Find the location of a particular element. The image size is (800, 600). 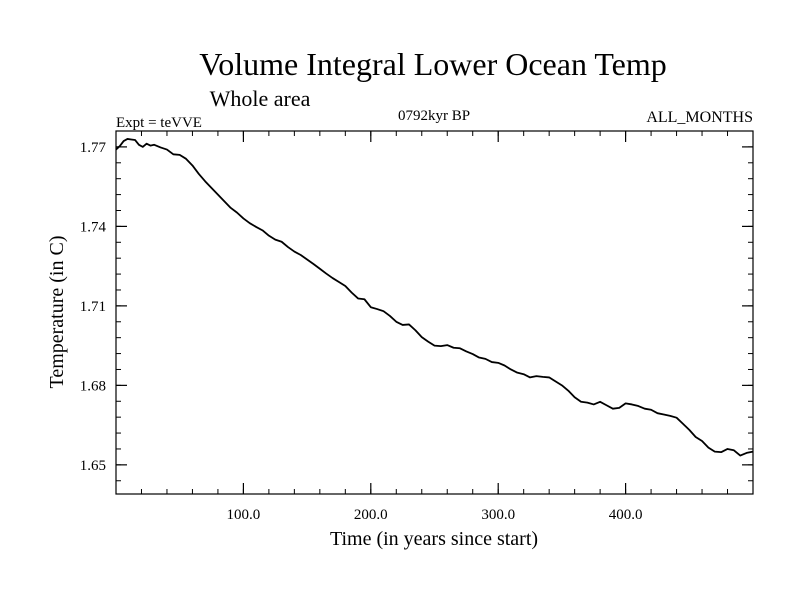

y-axis-label: Temperature (in C) is located at coordinates (57, 312).